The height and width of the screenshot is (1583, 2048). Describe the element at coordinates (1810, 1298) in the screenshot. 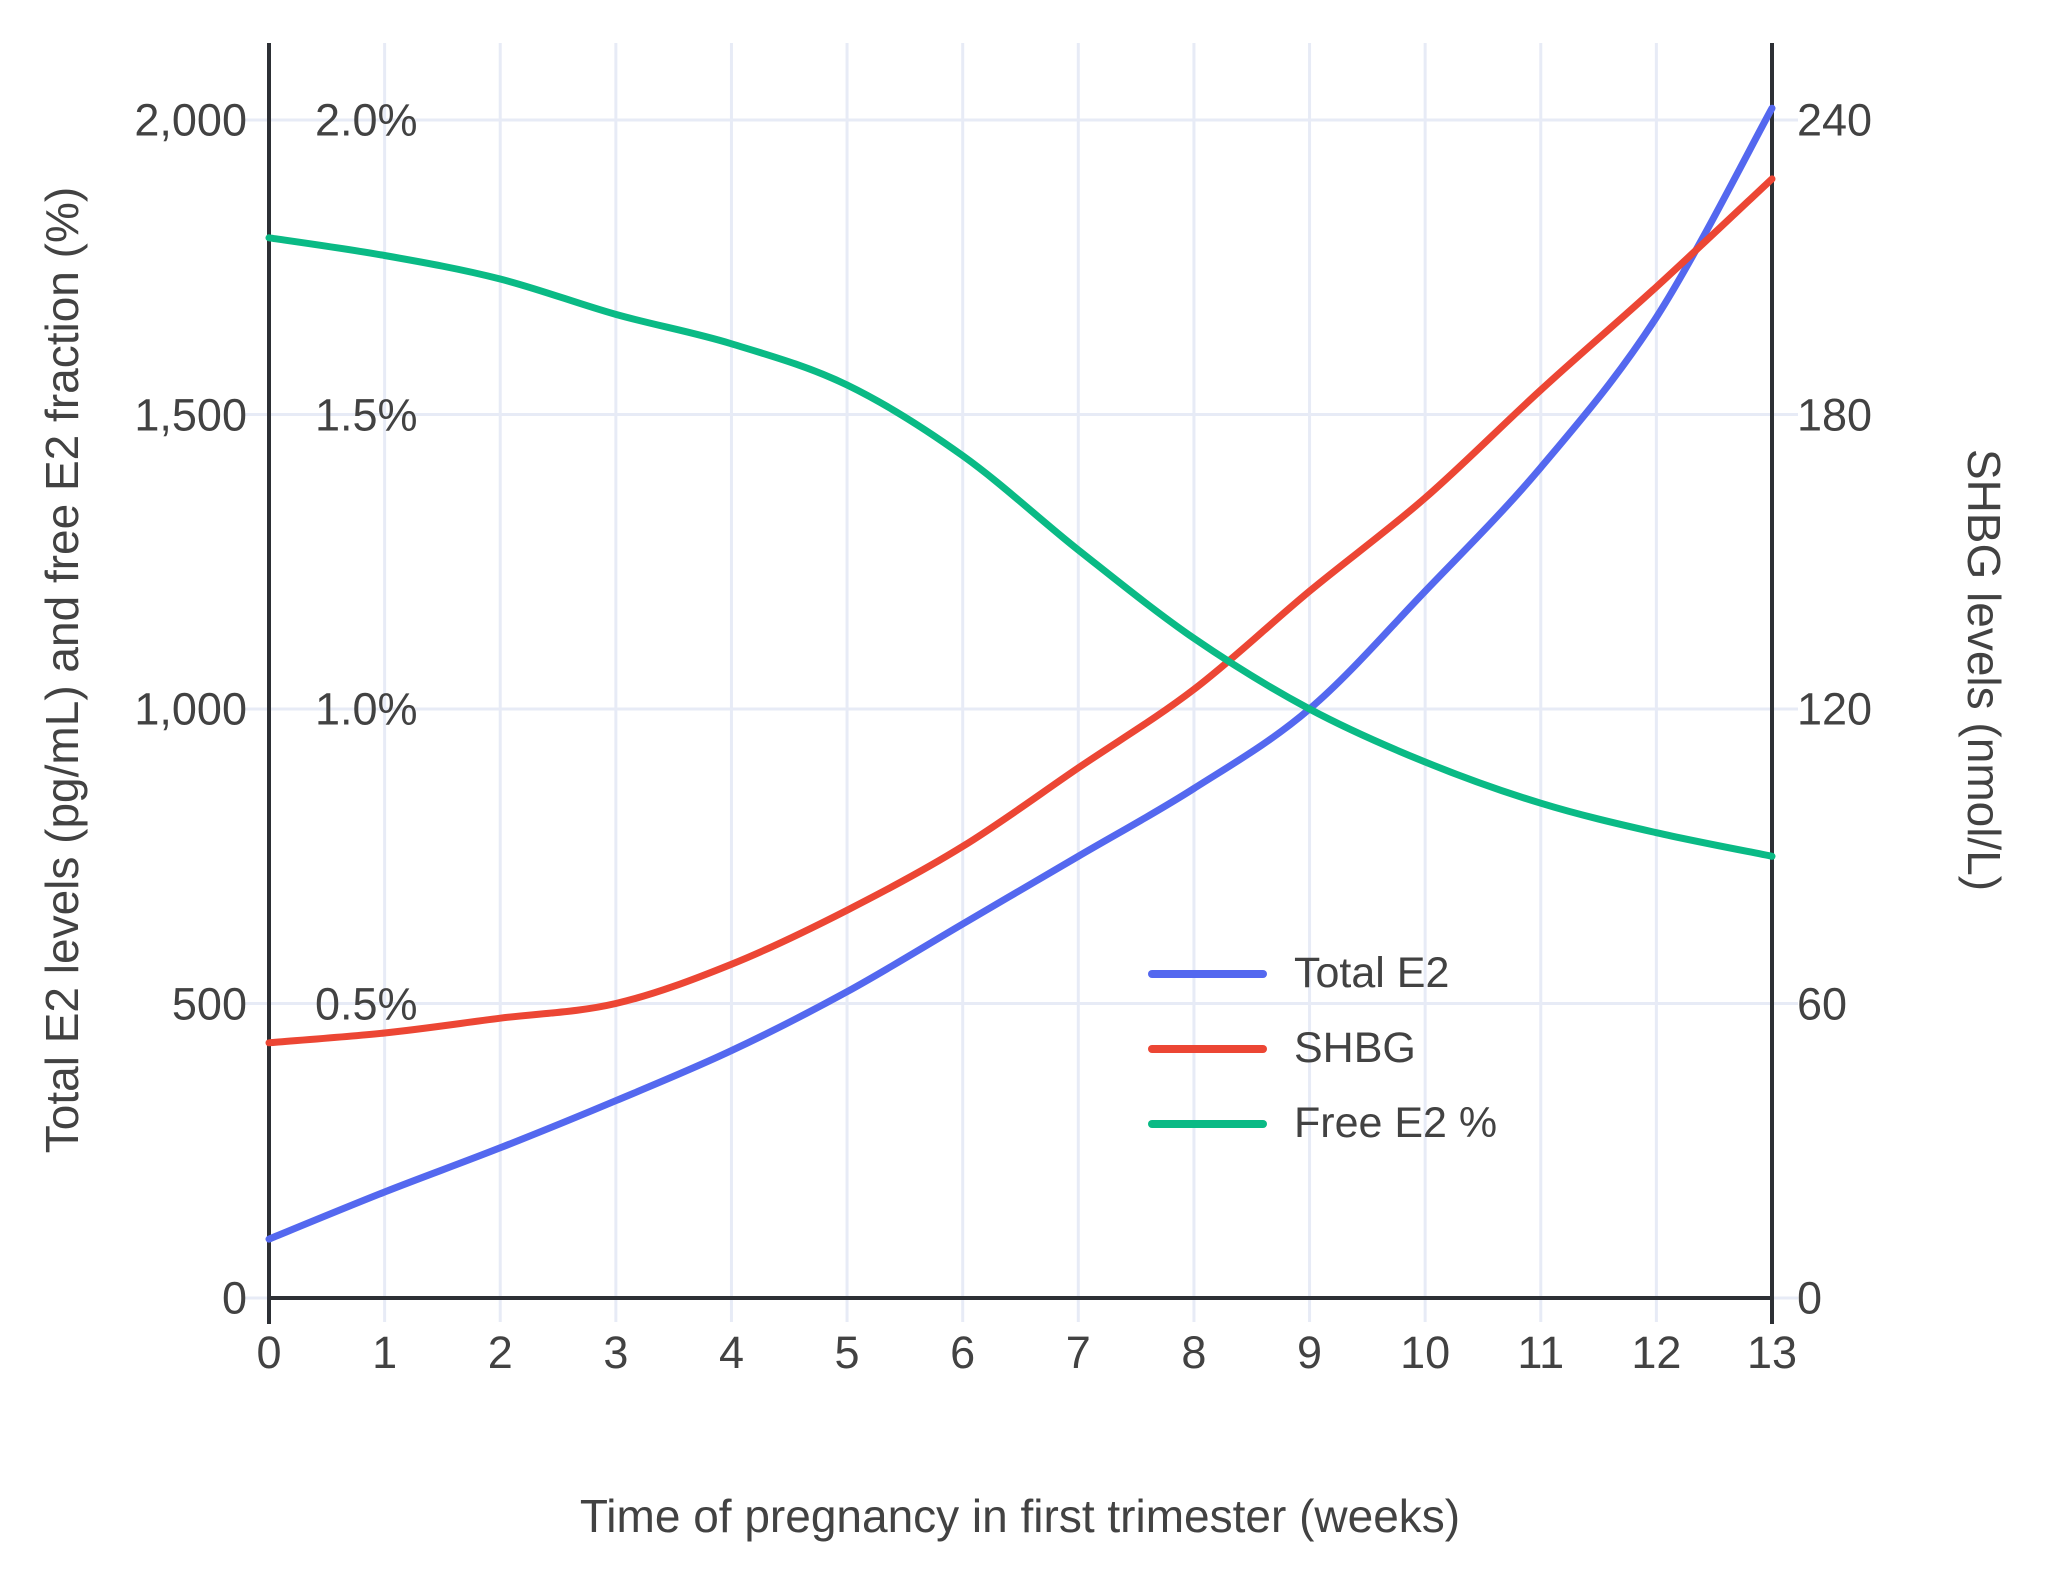

I see `y-right-tick-0: 0` at that location.